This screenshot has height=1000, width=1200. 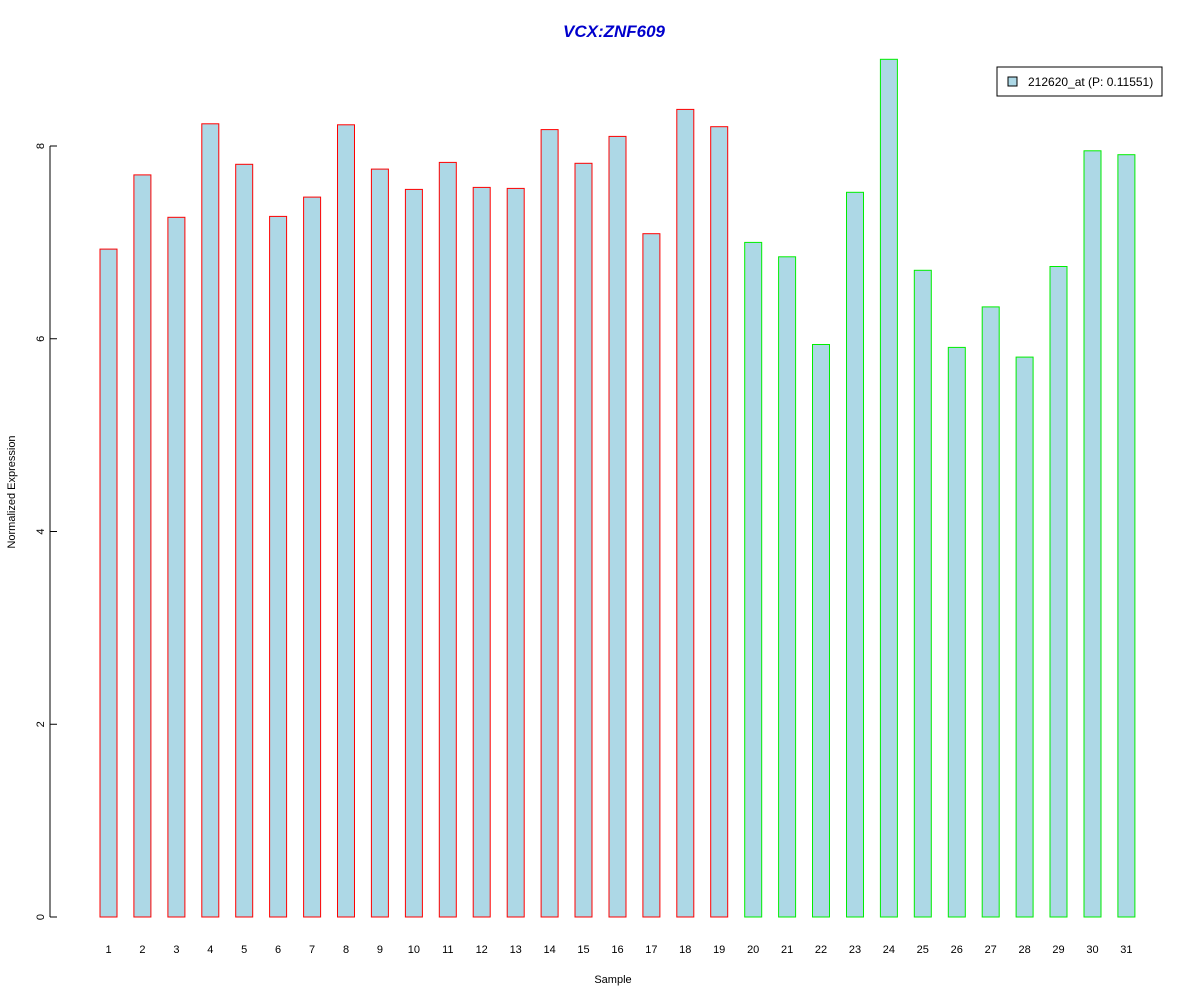 I want to click on x-tick-label: 11, so click(x=447, y=950).